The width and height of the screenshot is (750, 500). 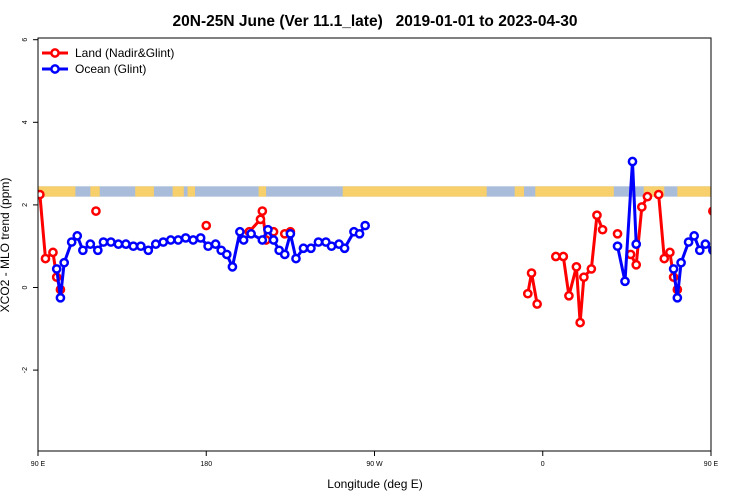 What do you see at coordinates (25, 205) in the screenshot?
I see `y-tick-label: 2` at bounding box center [25, 205].